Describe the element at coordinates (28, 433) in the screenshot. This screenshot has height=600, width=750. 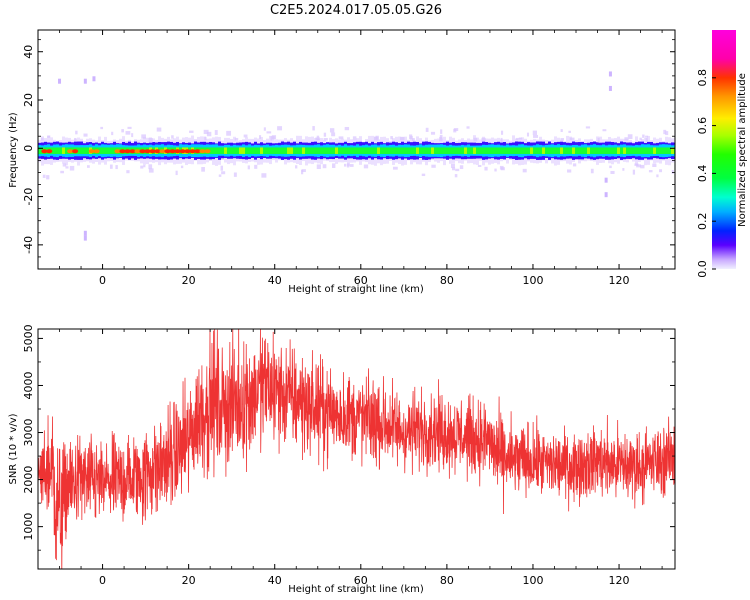
I see `snr-y-tick-label: 3000` at that location.